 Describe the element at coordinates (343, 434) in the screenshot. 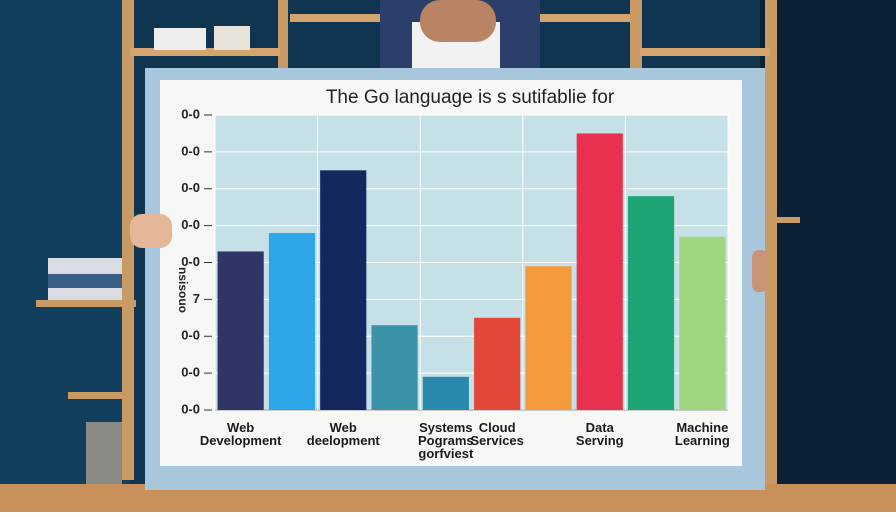

I see `x-tick-label: Web deelopment` at that location.